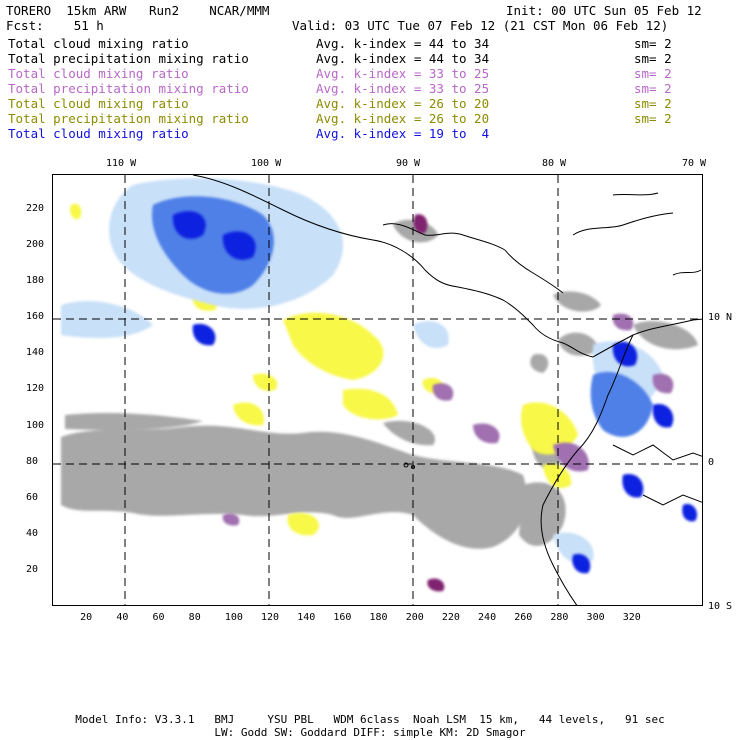 This screenshot has height=740, width=740. What do you see at coordinates (35, 208) in the screenshot?
I see `y-tick-label: 220` at bounding box center [35, 208].